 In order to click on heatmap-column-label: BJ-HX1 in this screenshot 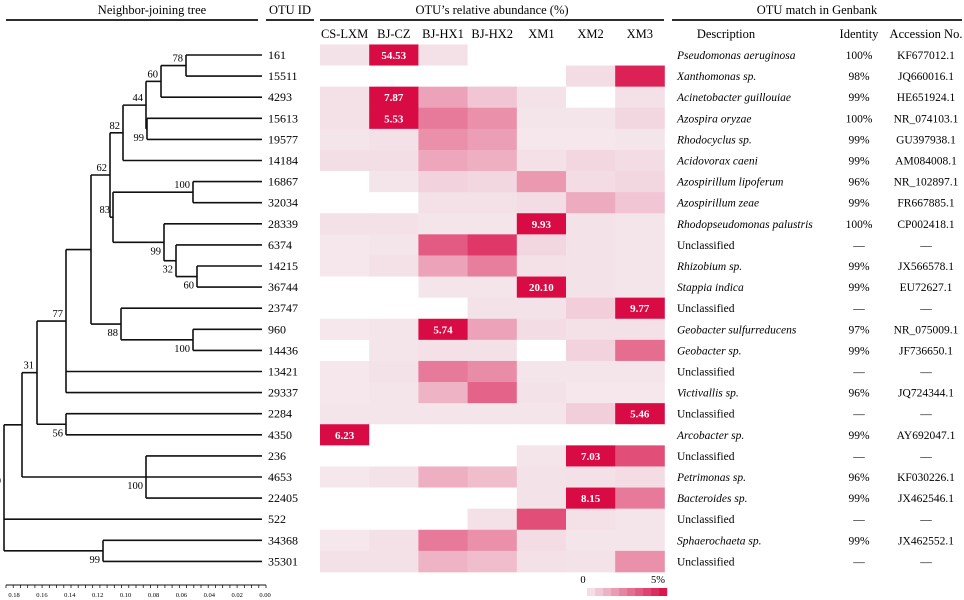, I will do `click(443, 34)`.